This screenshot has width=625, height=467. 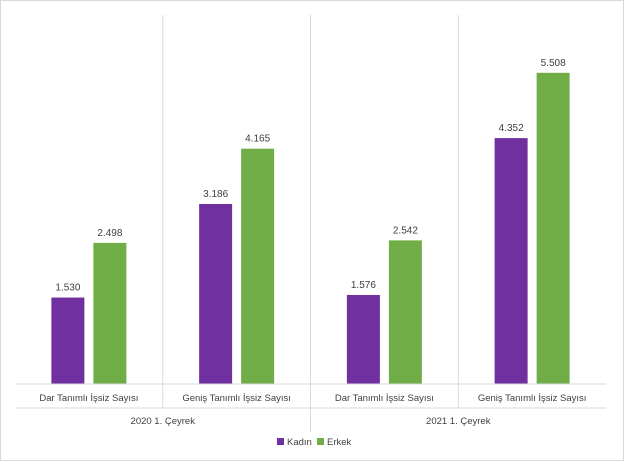 I want to click on group-label-1: 2021 1. Çeyrek, so click(x=458, y=421).